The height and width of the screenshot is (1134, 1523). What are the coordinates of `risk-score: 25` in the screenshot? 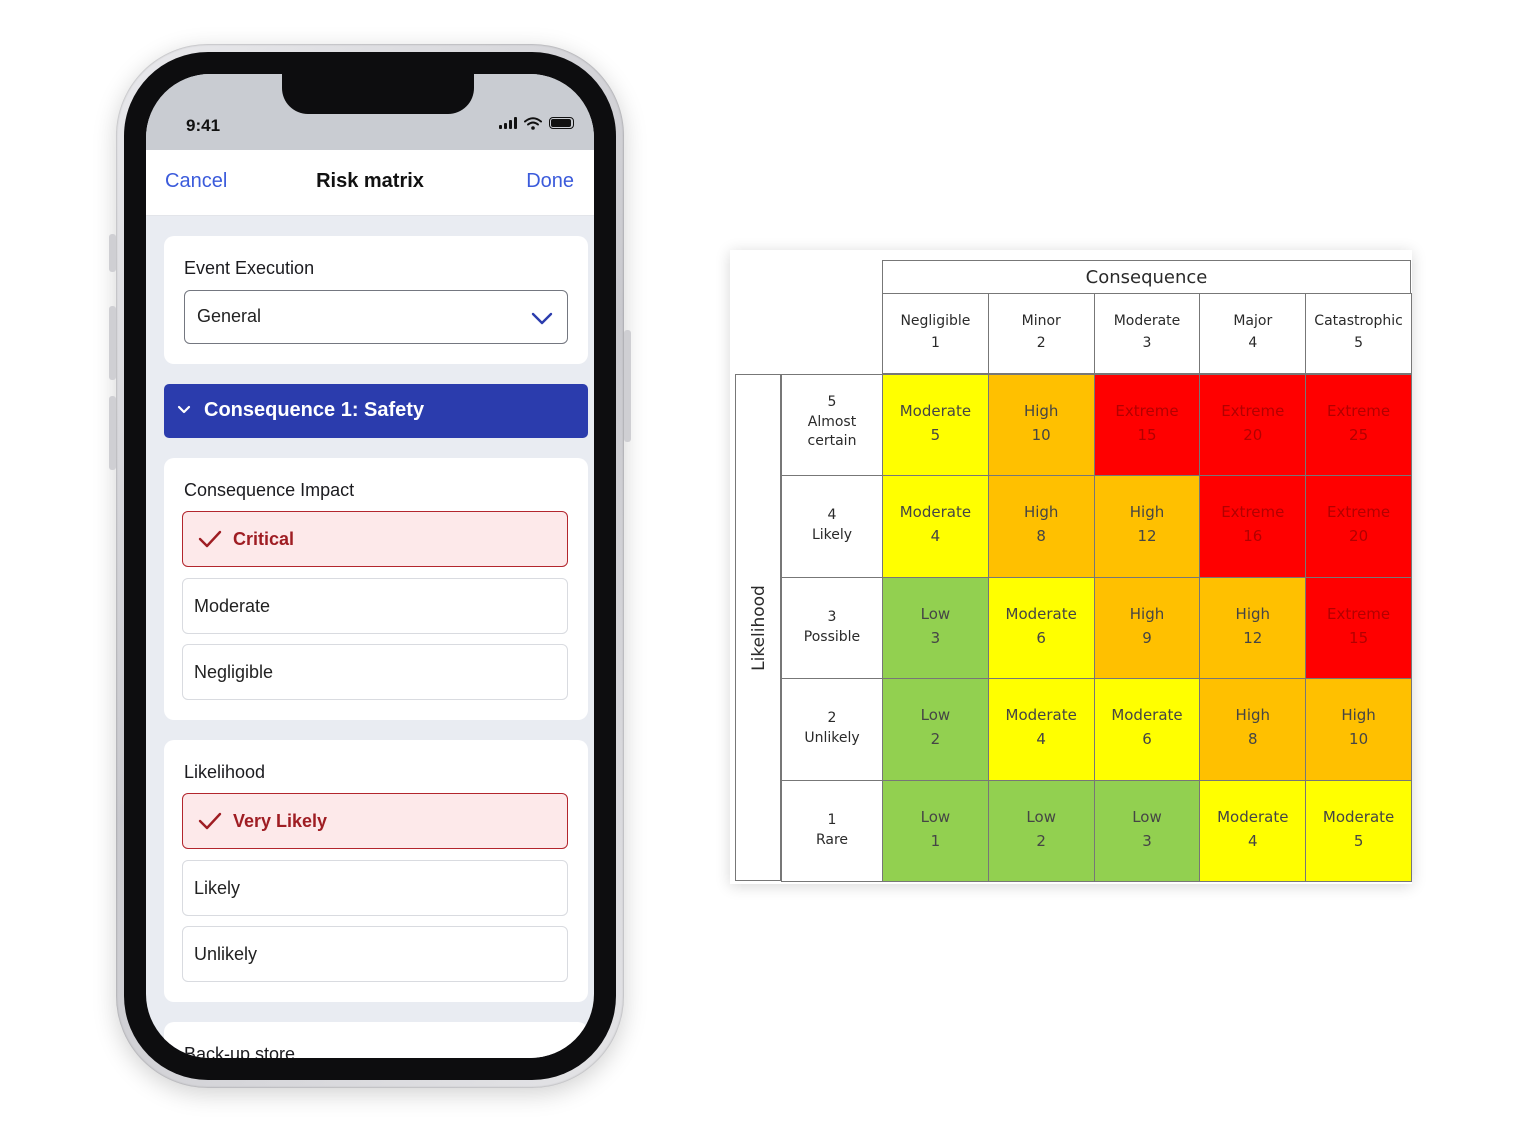 It's located at (1359, 435).